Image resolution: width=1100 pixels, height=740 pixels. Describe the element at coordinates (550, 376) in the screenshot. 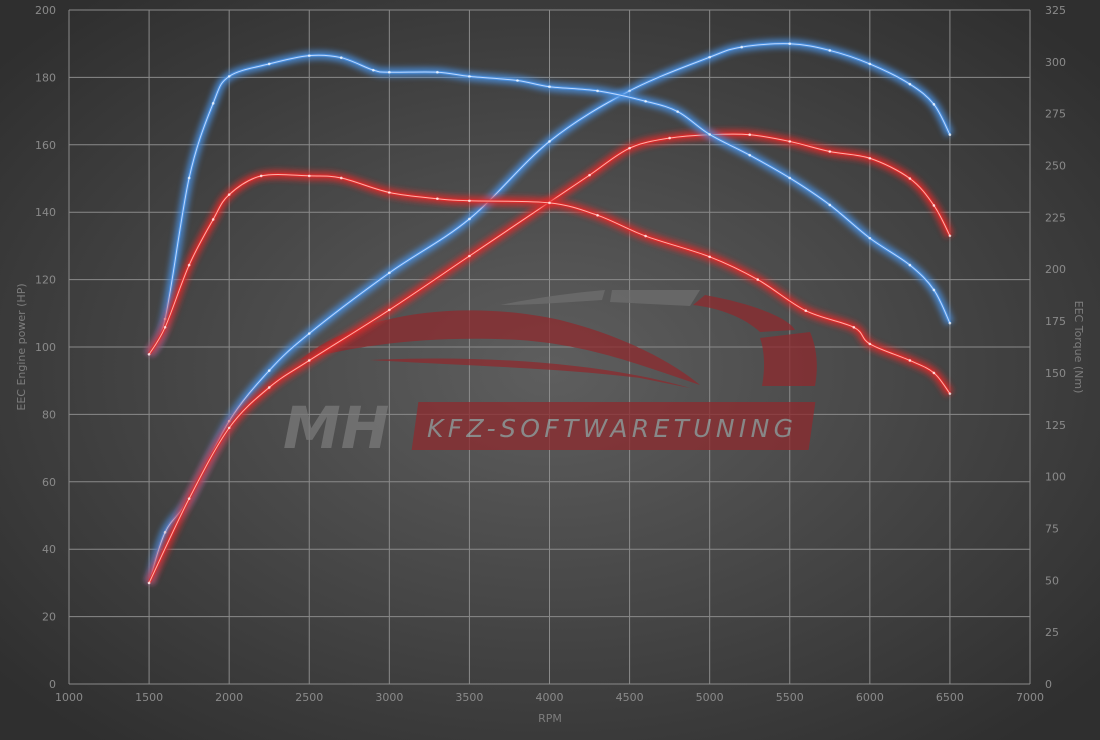

I see `watermark-logo: MH KFZ-SOFTWARETUNING` at that location.